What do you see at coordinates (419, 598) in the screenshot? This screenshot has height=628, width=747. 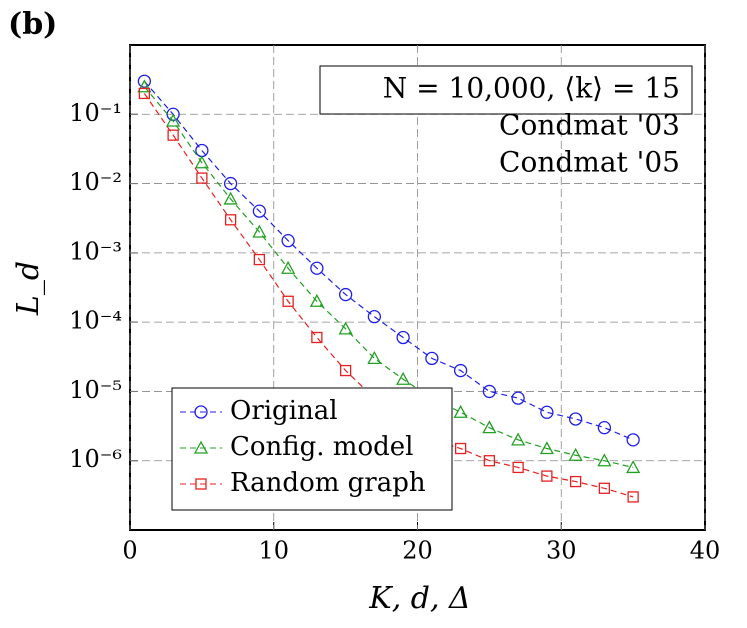 I see `x-axis-label: K, d, Δ` at bounding box center [419, 598].